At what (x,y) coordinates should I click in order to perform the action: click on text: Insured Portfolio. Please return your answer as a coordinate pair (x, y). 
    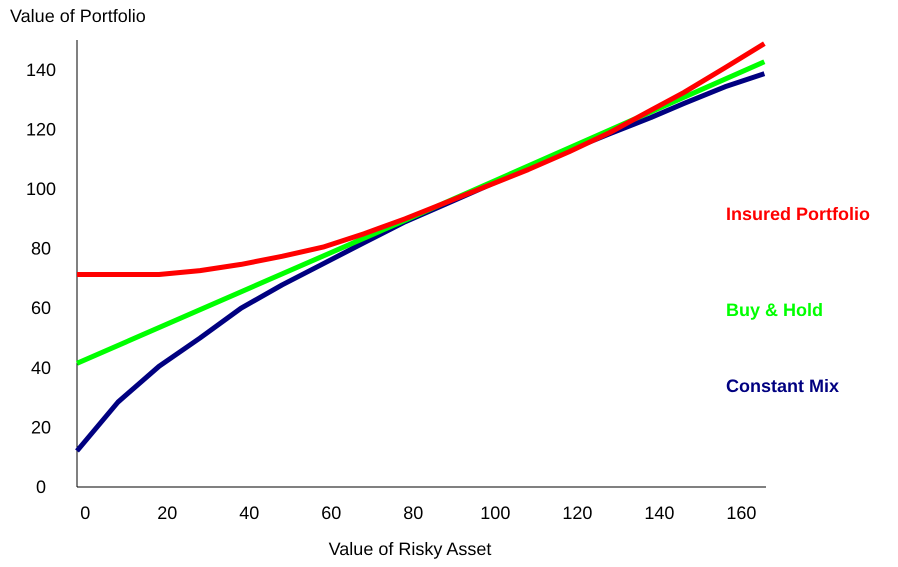
    Looking at the image, I should click on (798, 214).